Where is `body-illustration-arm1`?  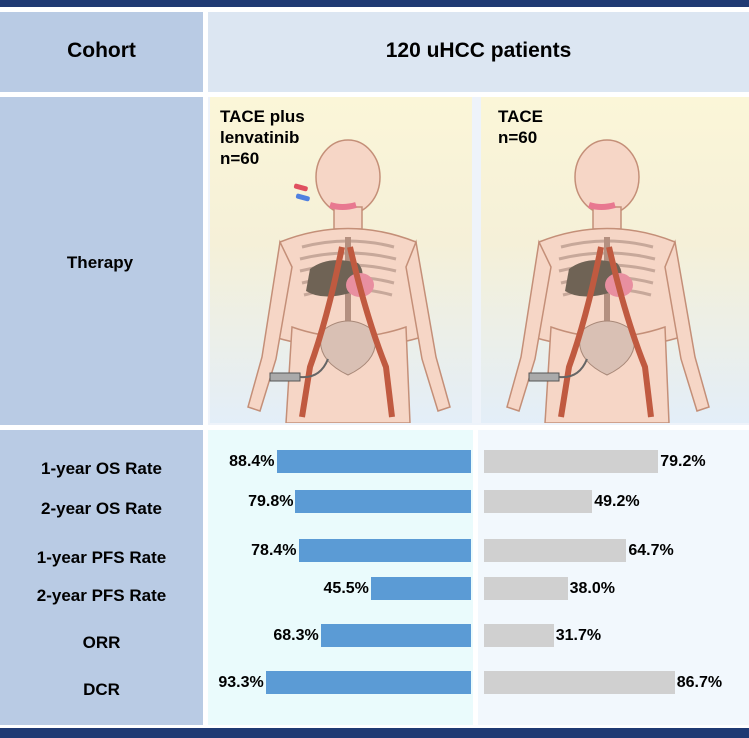
body-illustration-arm1 is located at coordinates (349, 281).